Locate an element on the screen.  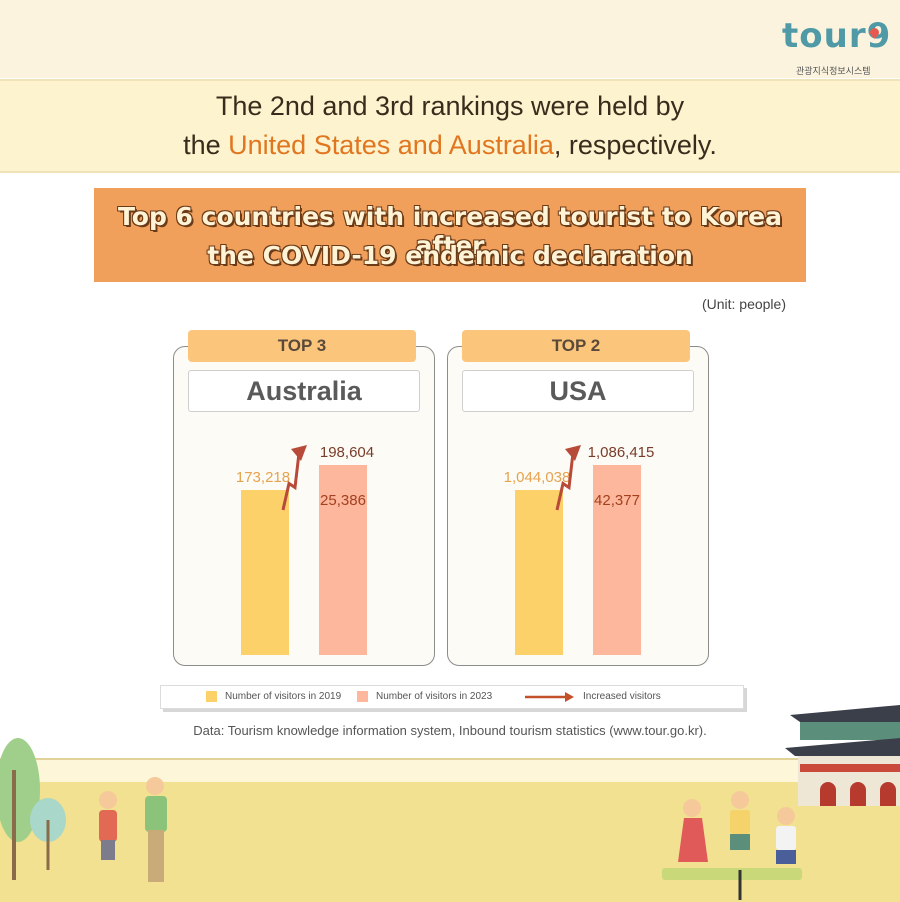
people-left-icon is located at coordinates (133, 829).